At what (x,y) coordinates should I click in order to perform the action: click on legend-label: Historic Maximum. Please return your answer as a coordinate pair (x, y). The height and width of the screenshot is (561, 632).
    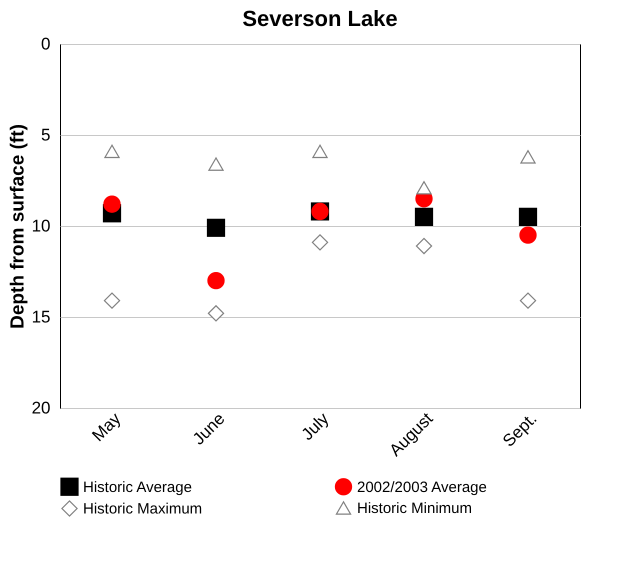
    Looking at the image, I should click on (142, 509).